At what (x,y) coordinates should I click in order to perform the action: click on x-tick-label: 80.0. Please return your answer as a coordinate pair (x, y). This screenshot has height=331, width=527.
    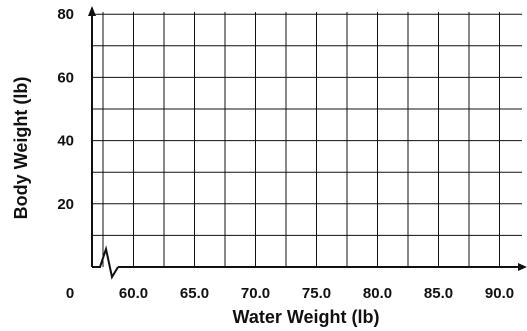
    Looking at the image, I should click on (377, 293).